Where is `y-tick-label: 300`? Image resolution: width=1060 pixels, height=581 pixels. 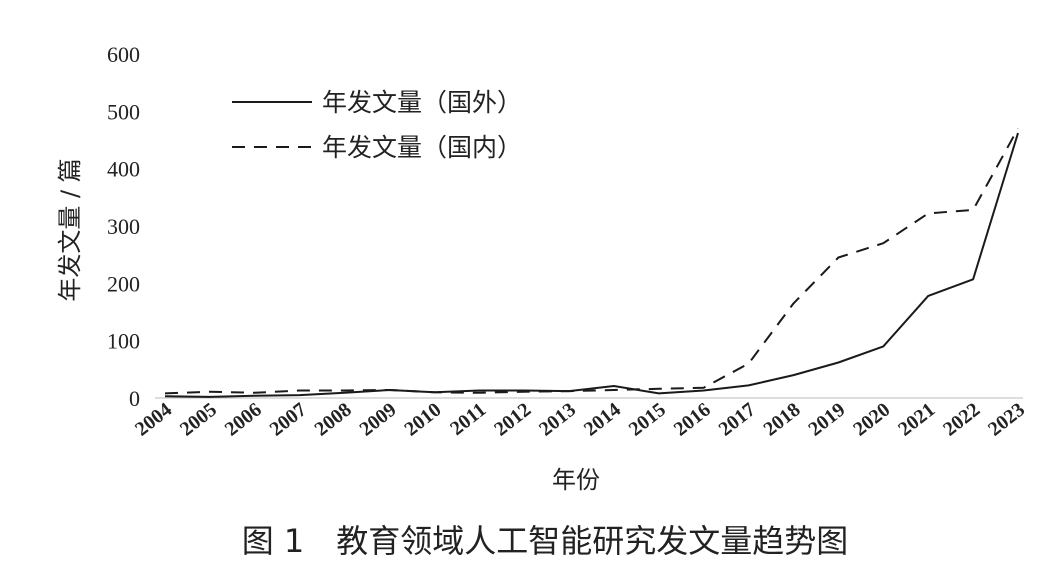
y-tick-label: 300 is located at coordinates (123, 226).